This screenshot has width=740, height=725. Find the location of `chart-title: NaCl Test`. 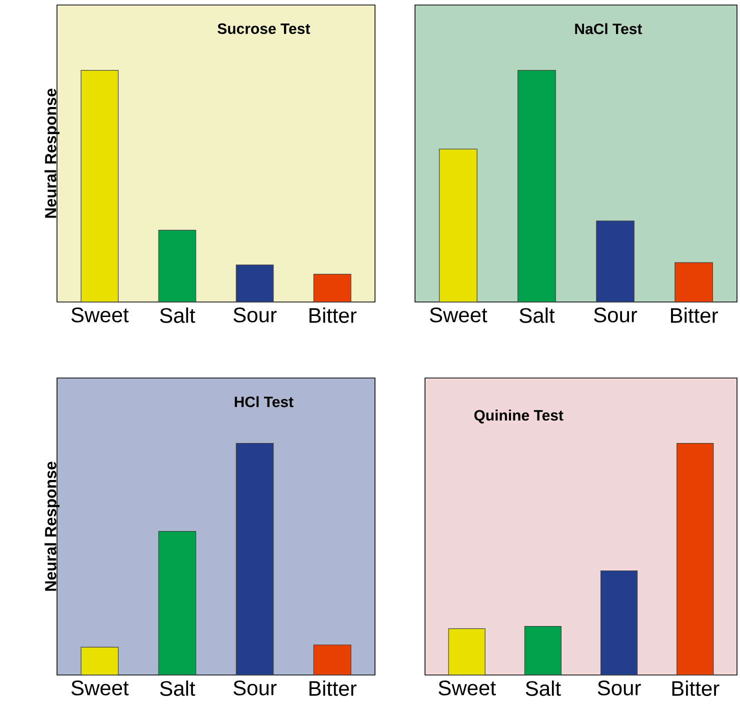

chart-title: NaCl Test is located at coordinates (608, 28).